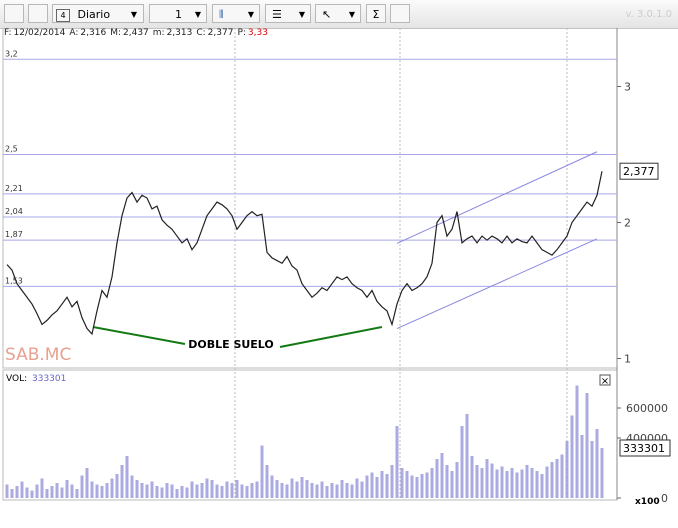  I want to click on y-tick-label: 600000, so click(647, 408).